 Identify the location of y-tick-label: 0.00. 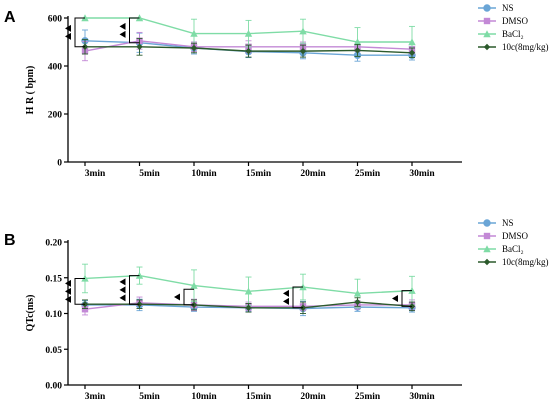
(53, 387).